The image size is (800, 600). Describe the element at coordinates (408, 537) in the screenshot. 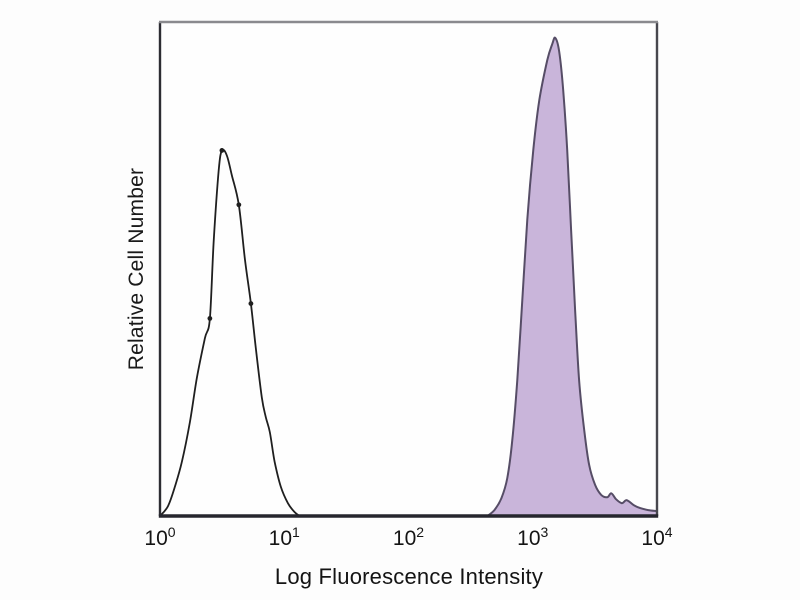

I see `x-tick-label-10e2: 10²` at that location.